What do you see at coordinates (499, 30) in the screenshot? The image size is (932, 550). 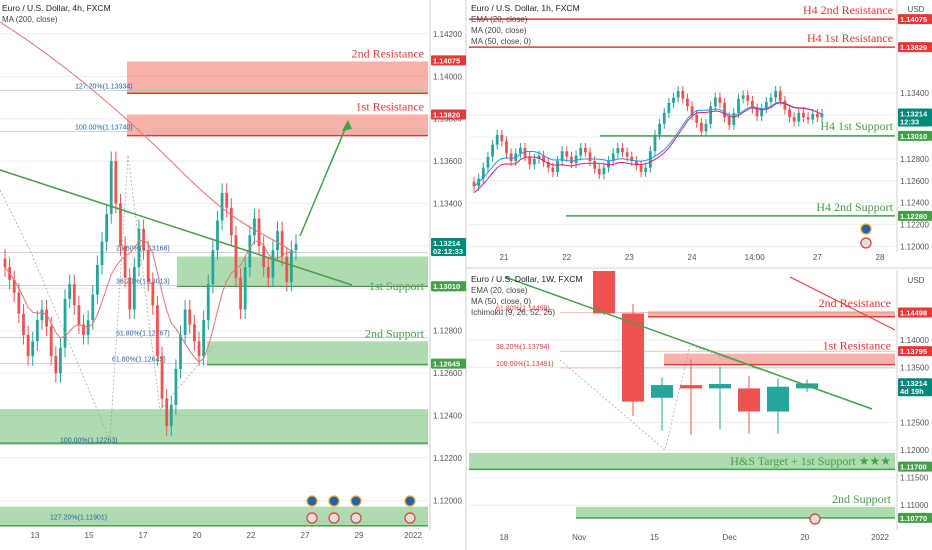 I see `indicator-label: MA (200, close)` at bounding box center [499, 30].